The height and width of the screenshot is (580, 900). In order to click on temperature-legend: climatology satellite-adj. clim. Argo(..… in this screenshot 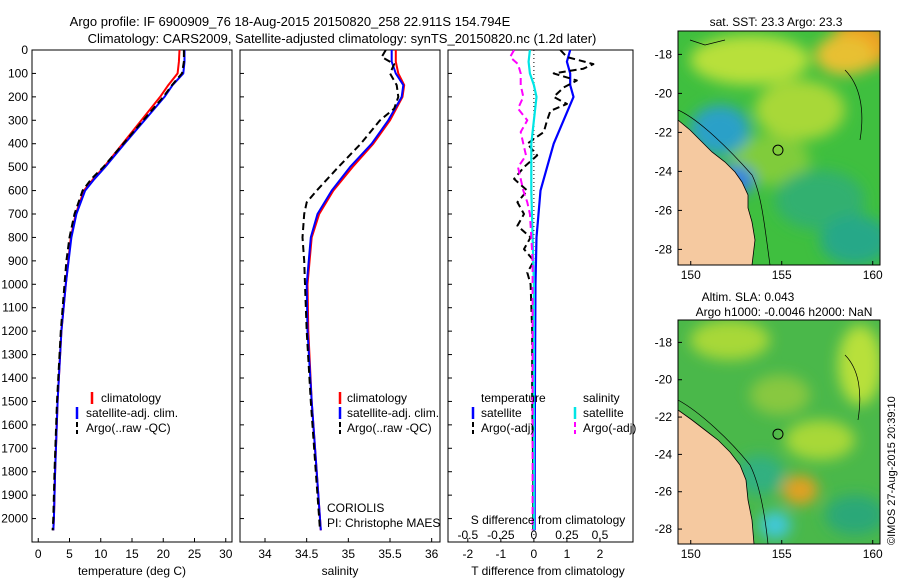, I will do `click(126, 413)`.